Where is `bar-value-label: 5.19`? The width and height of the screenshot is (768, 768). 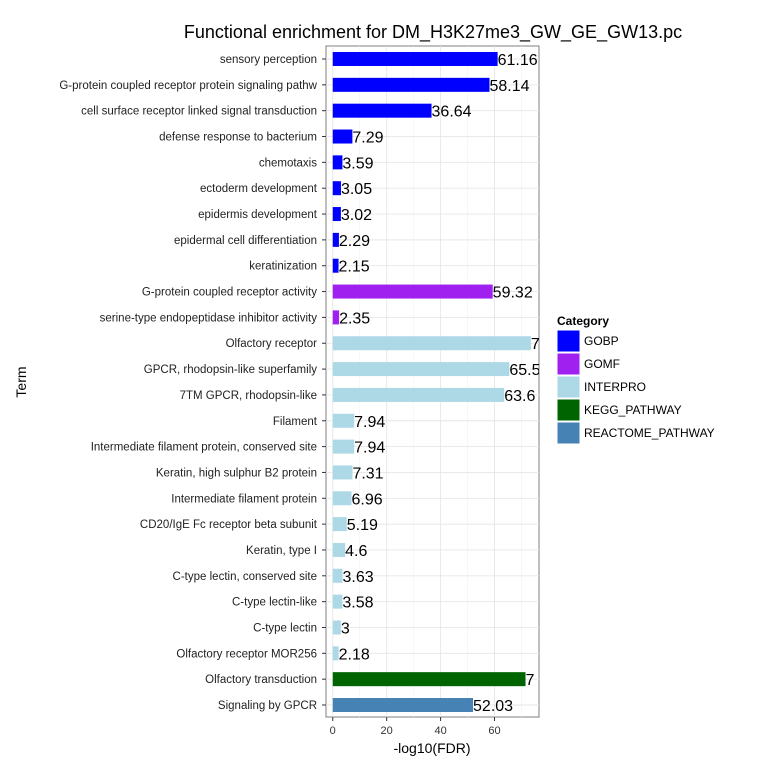 bar-value-label: 5.19 is located at coordinates (362, 525).